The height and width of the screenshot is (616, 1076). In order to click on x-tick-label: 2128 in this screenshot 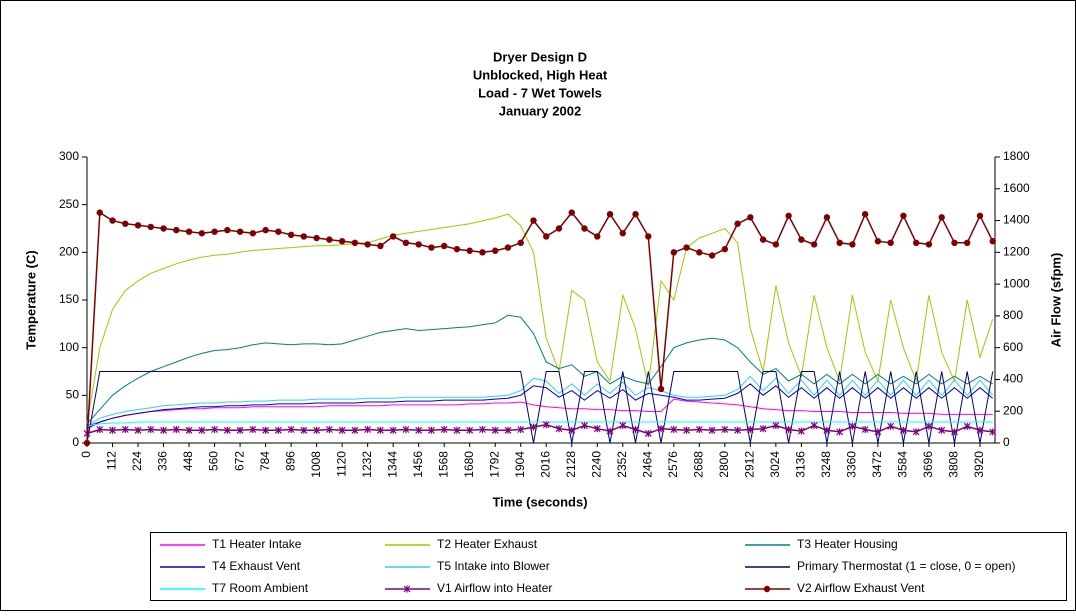, I will do `click(571, 464)`.